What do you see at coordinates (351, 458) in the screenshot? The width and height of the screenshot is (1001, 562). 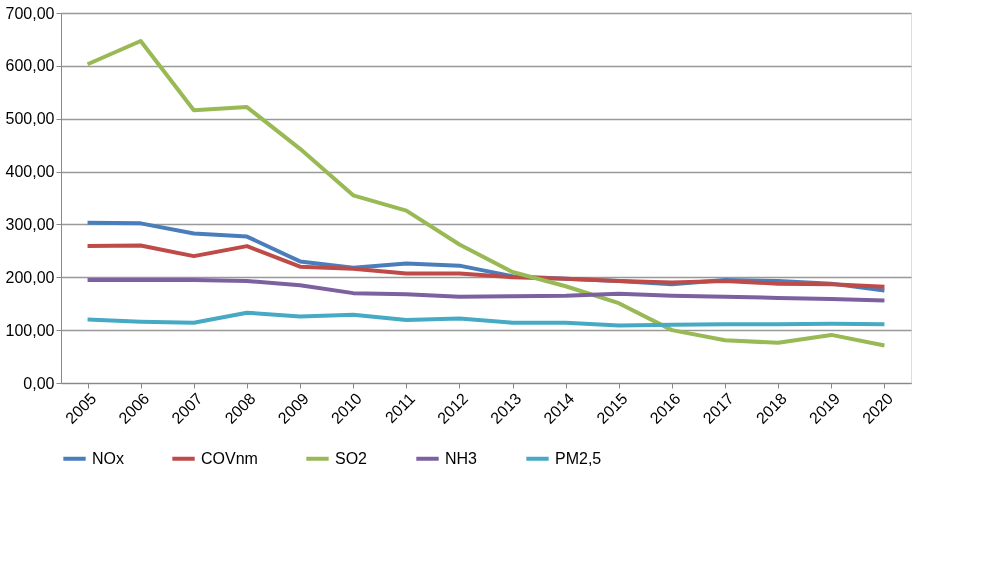 I see `legend-label: SO2` at bounding box center [351, 458].